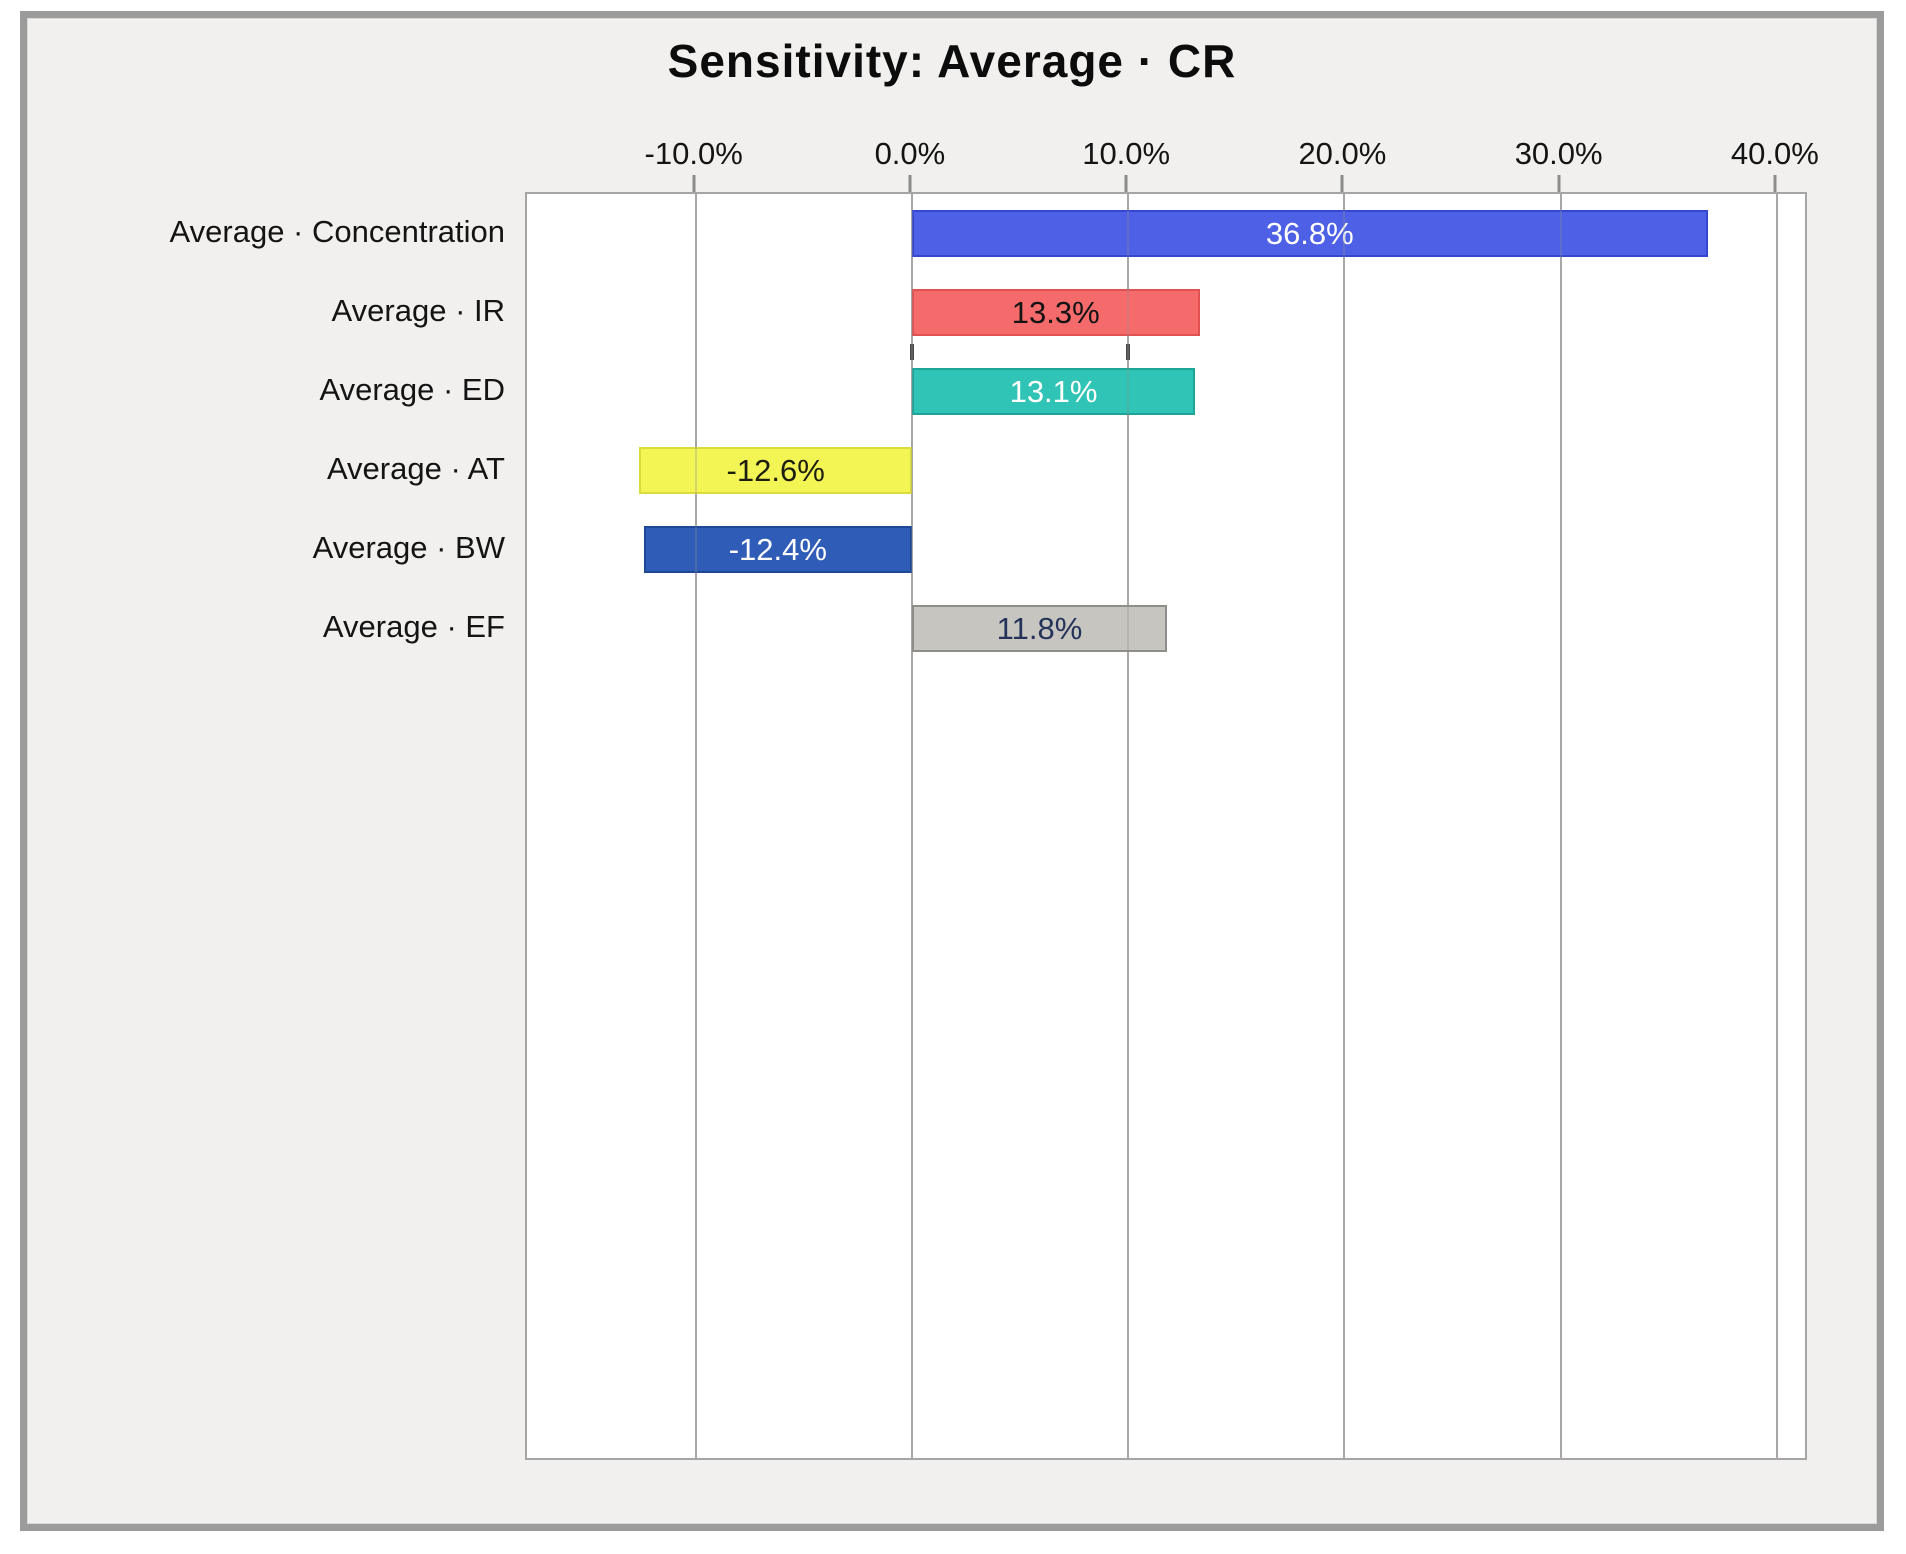 The height and width of the screenshot is (1554, 1906). I want to click on sensitivity-bar: 36.8%, so click(1309, 233).